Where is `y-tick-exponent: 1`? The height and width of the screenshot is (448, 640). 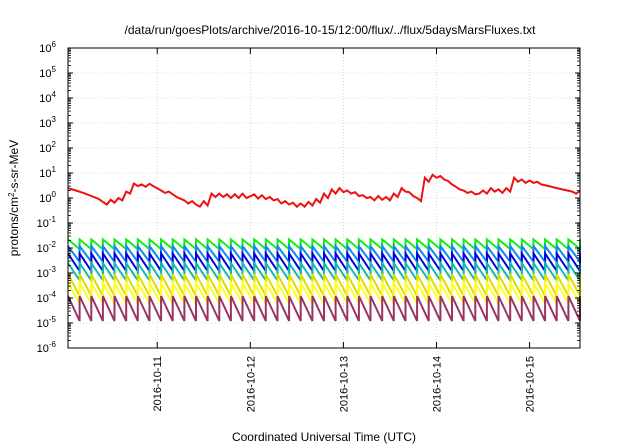
y-tick-exponent: 1 is located at coordinates (54, 169).